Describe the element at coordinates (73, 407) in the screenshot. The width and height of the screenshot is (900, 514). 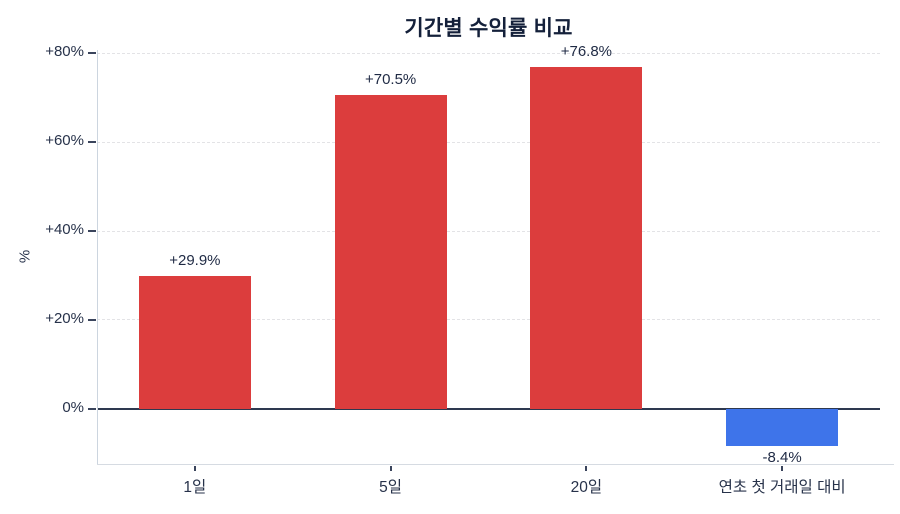
I see `y-tick-label-4: 0%` at that location.